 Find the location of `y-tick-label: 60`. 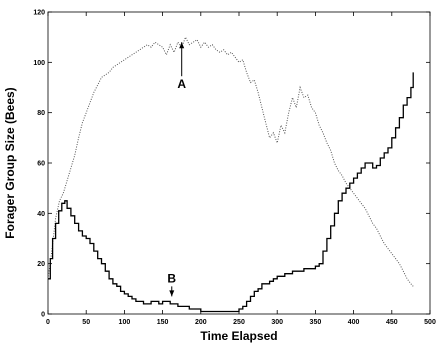

y-tick-label: 60 is located at coordinates (41, 164).